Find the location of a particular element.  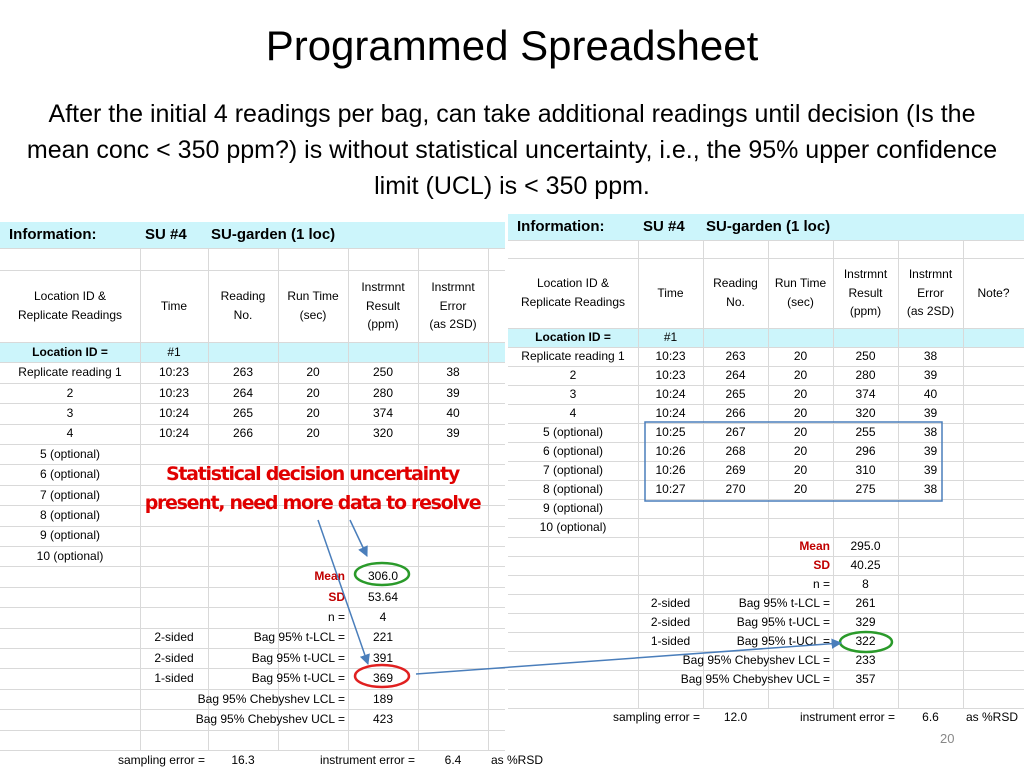

data-cell: 270 is located at coordinates (735, 489).